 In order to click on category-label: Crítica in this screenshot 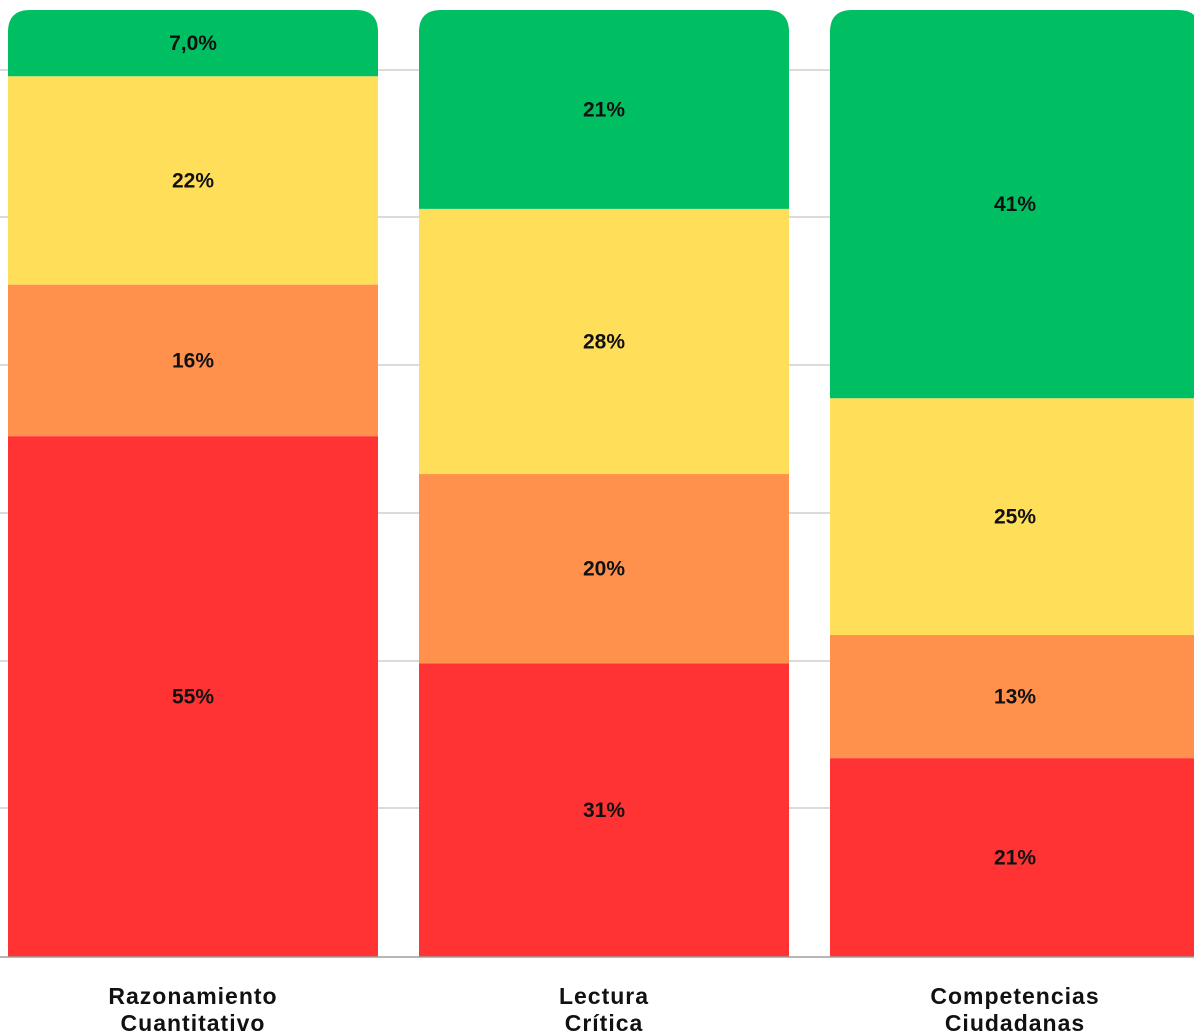, I will do `click(604, 1021)`.